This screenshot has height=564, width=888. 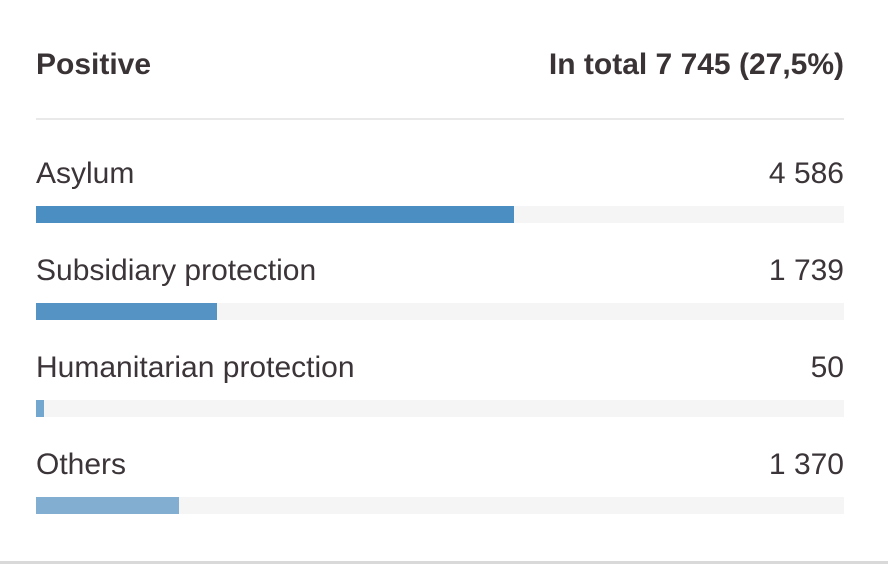 What do you see at coordinates (440, 119) in the screenshot?
I see `header-divider` at bounding box center [440, 119].